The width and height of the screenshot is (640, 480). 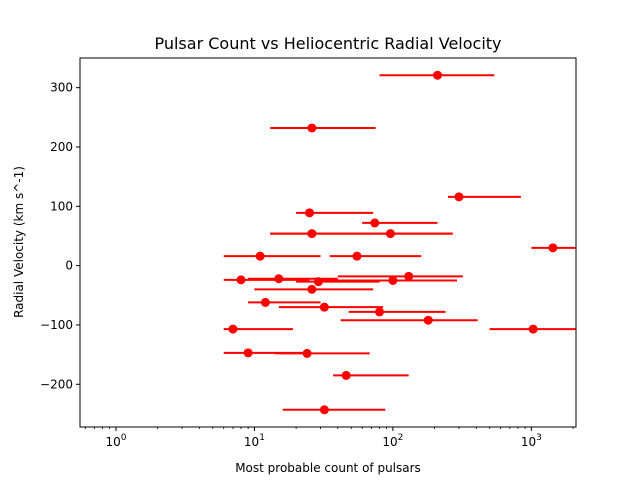 I want to click on y-tick-label: 200, so click(x=61, y=147).